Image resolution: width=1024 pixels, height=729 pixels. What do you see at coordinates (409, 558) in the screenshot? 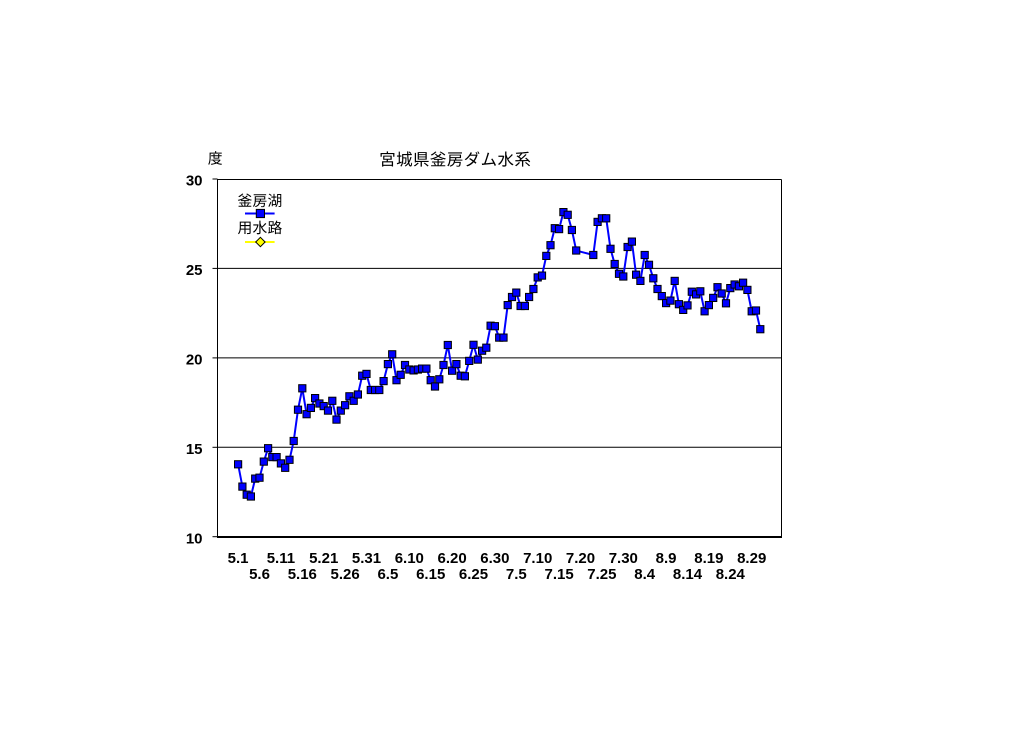
I see `svg-text: 6.10` at bounding box center [409, 558].